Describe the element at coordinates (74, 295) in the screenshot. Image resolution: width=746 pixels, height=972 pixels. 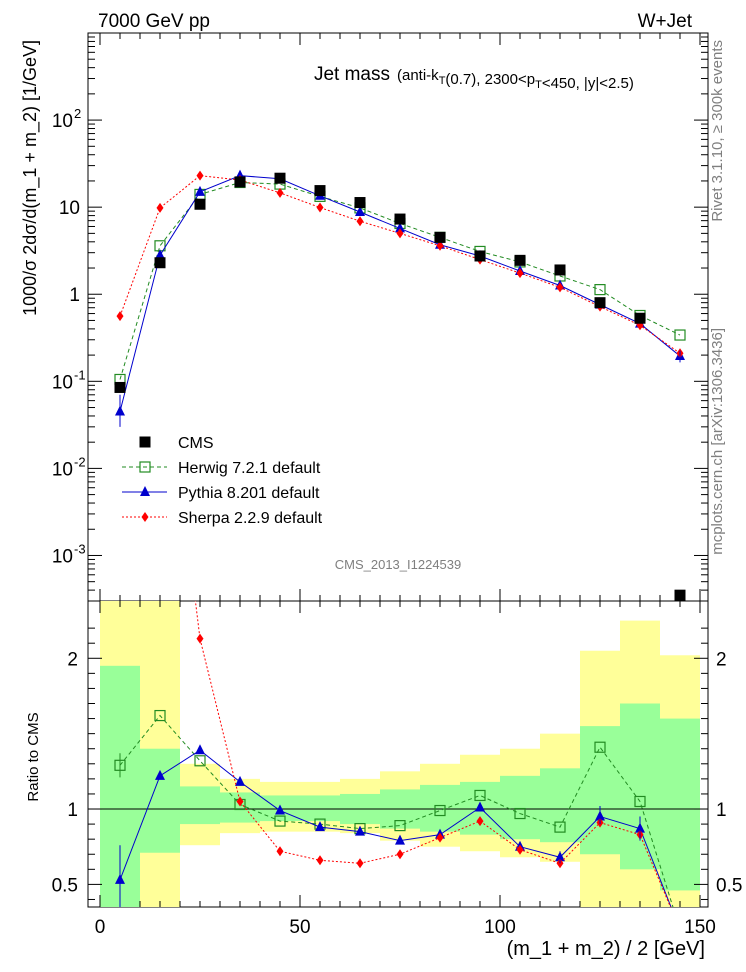
I see `y-tick-label: 1` at that location.